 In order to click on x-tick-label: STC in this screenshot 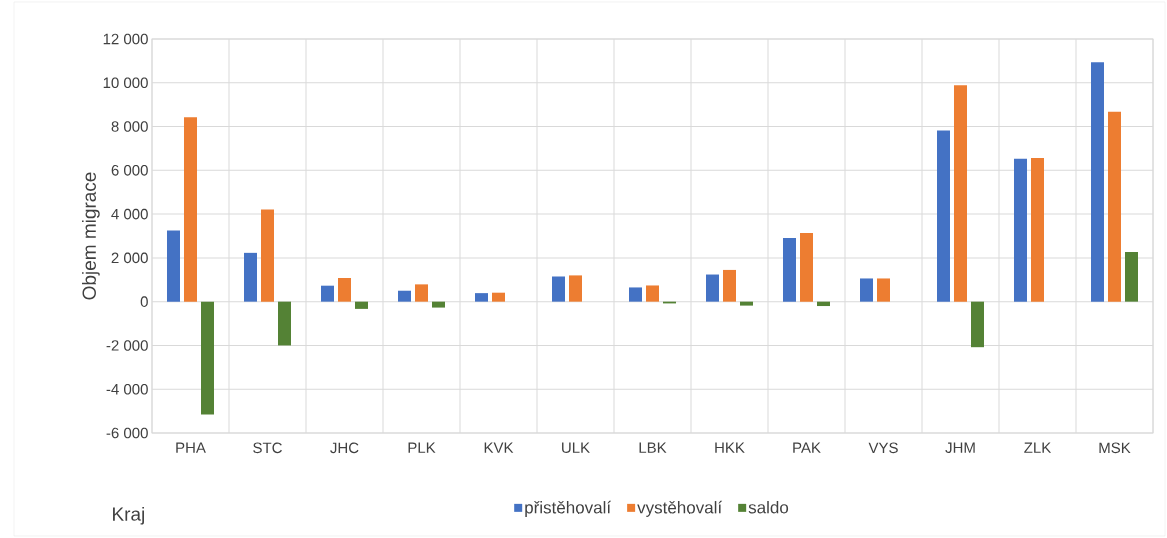, I will do `click(267, 448)`.